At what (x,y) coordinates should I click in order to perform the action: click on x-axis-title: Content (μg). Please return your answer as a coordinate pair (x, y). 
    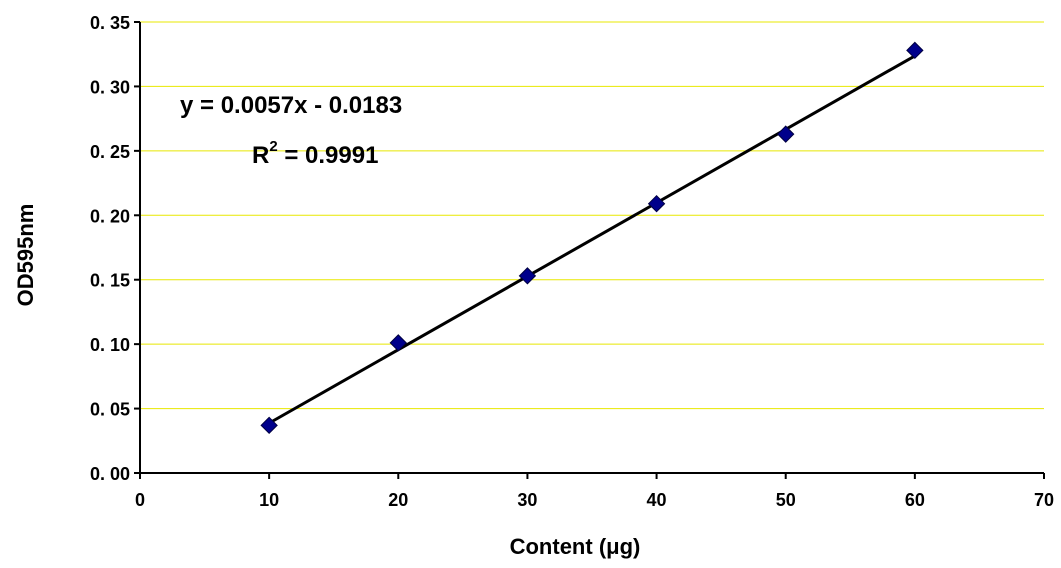
    Looking at the image, I should click on (575, 546).